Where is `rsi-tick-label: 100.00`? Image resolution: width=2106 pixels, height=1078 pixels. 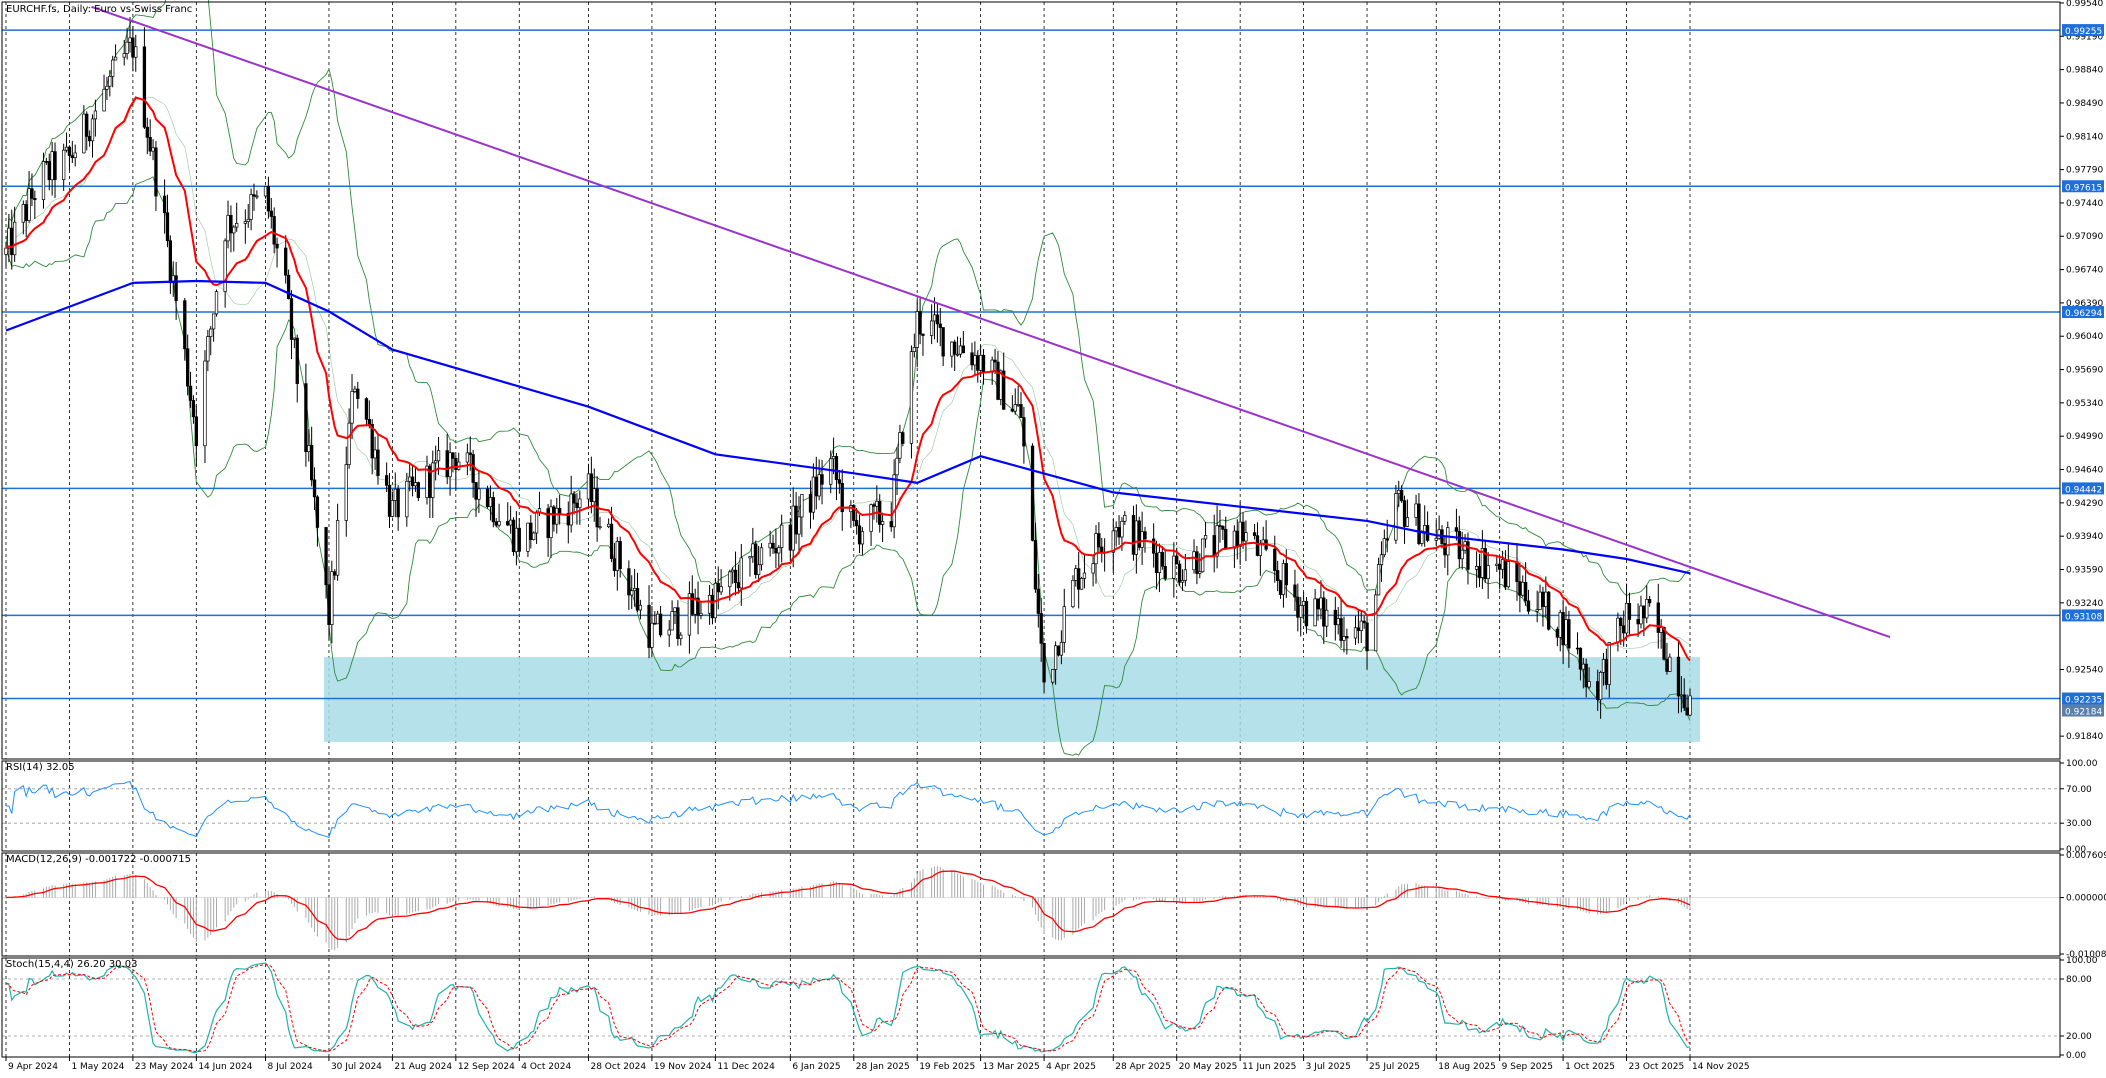 rsi-tick-label: 100.00 is located at coordinates (2082, 764).